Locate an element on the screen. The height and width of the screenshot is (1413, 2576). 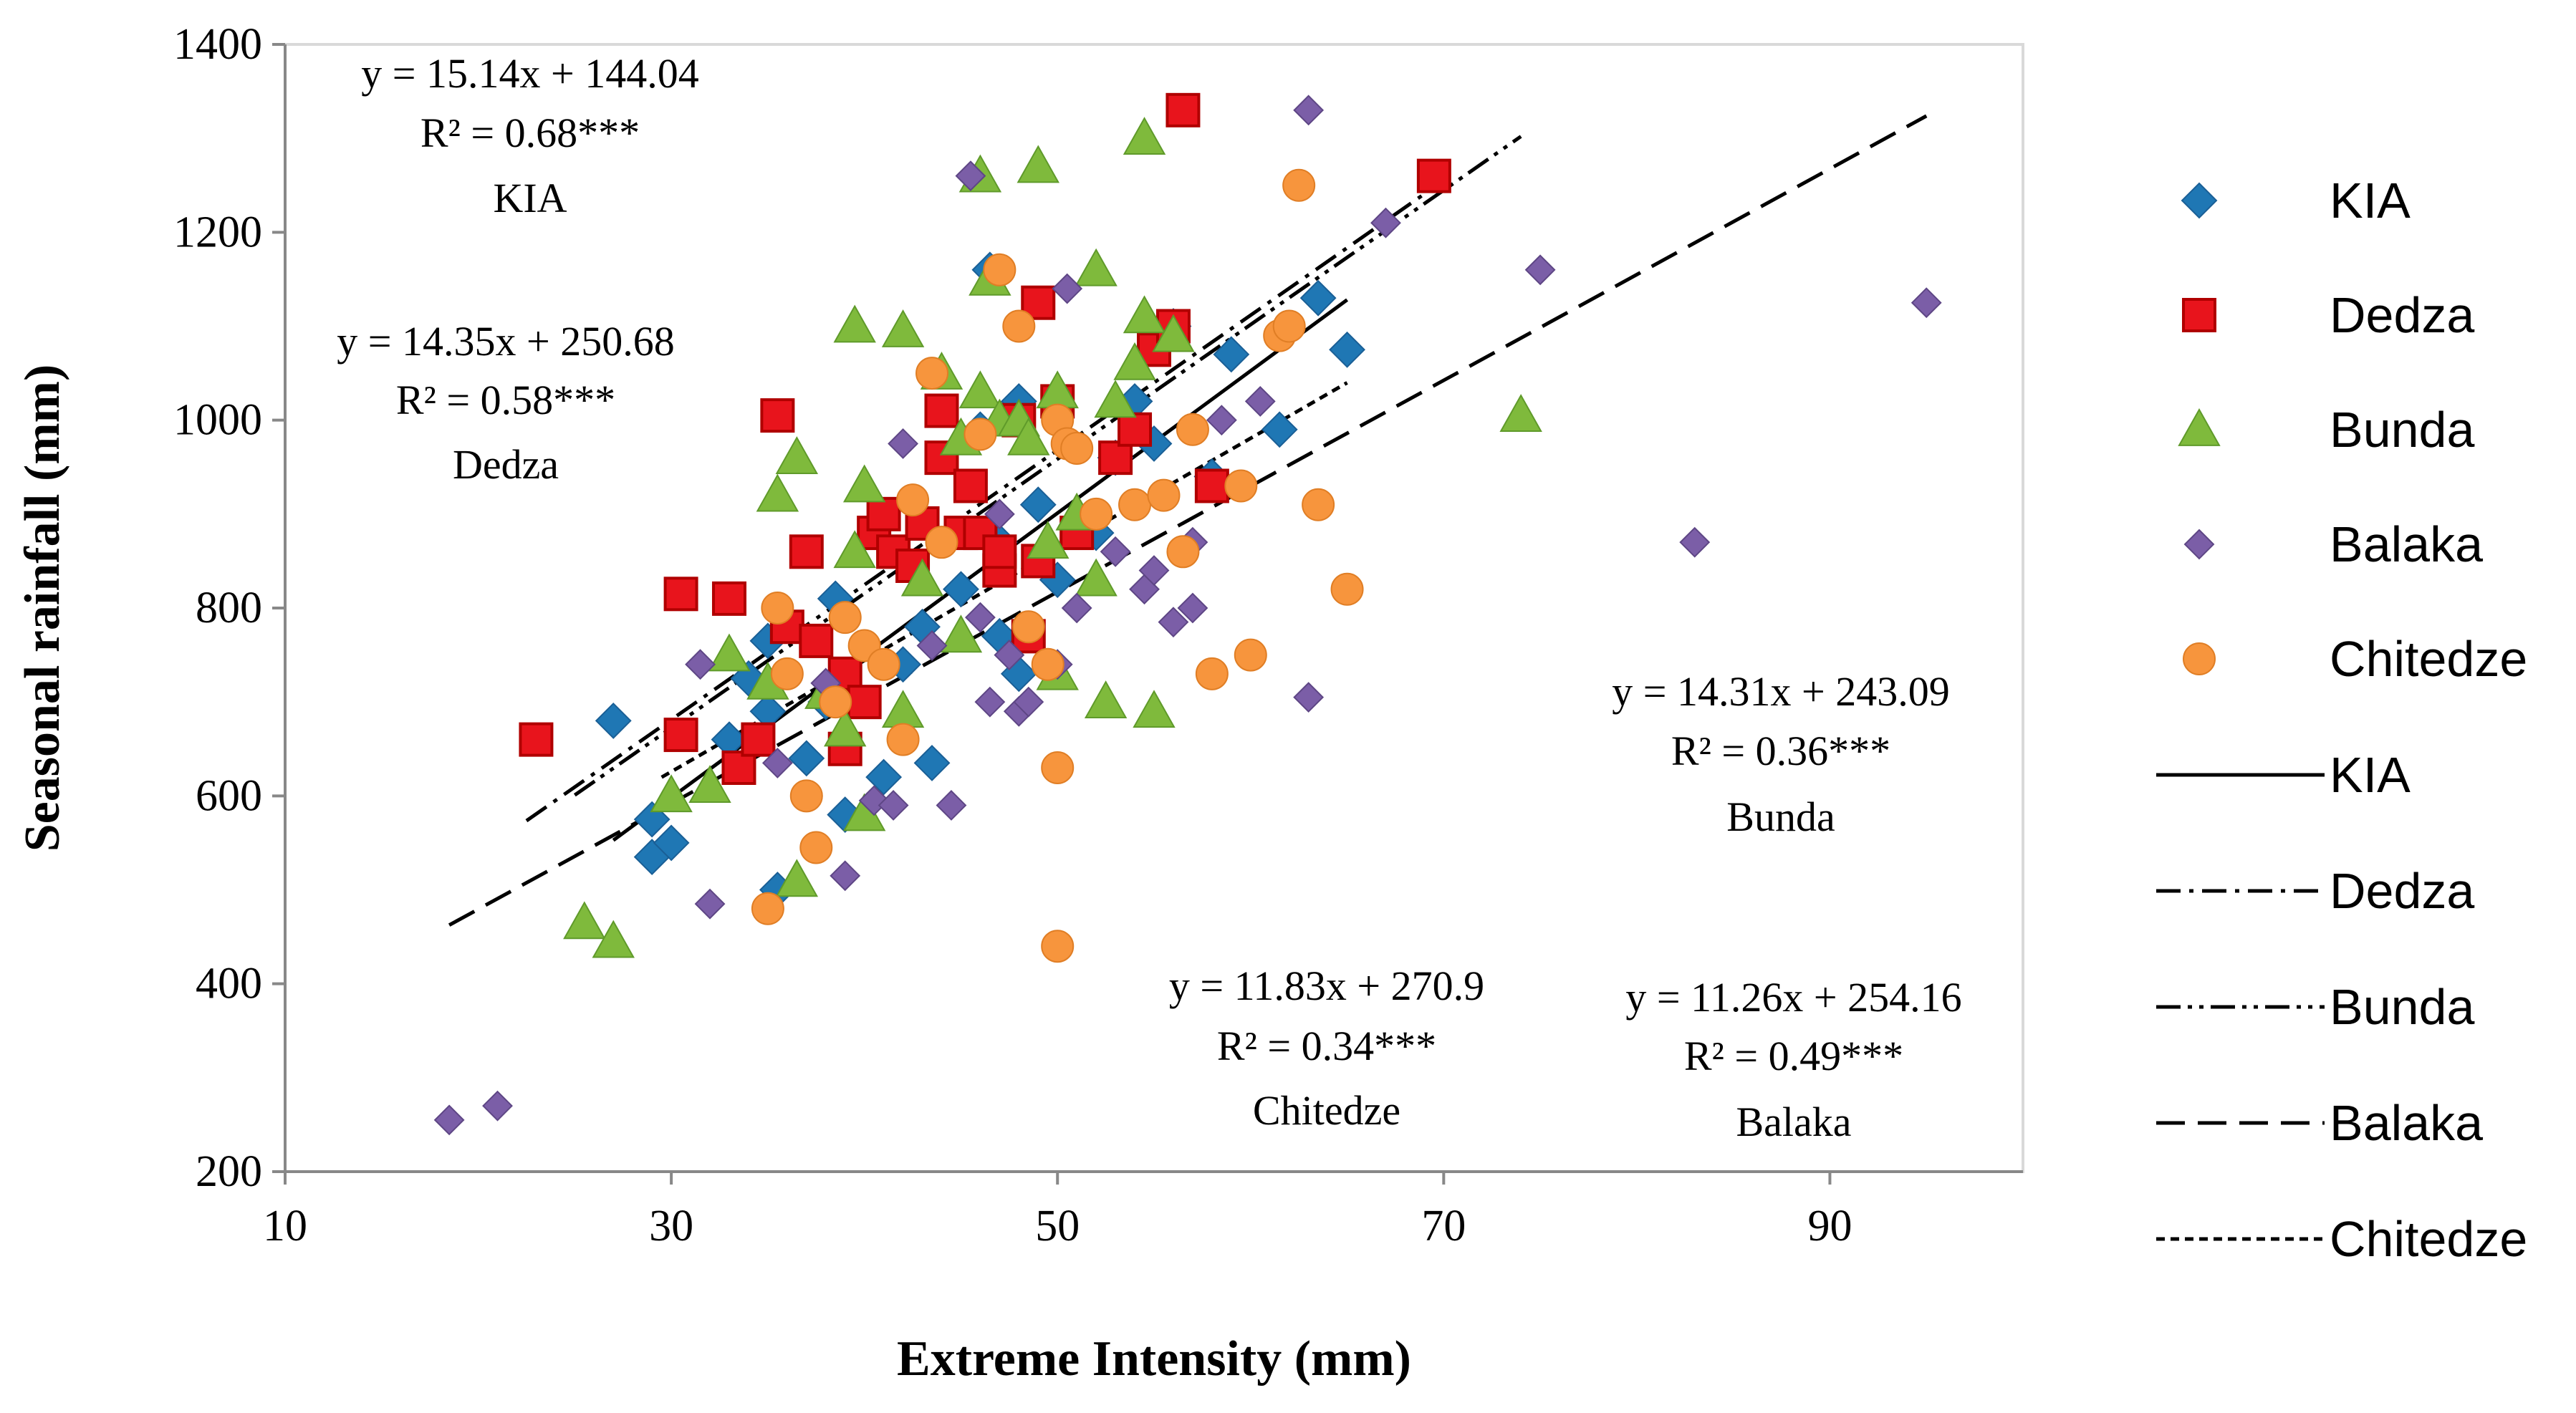
legend-label-trend-kia: KIA is located at coordinates (2371, 775).